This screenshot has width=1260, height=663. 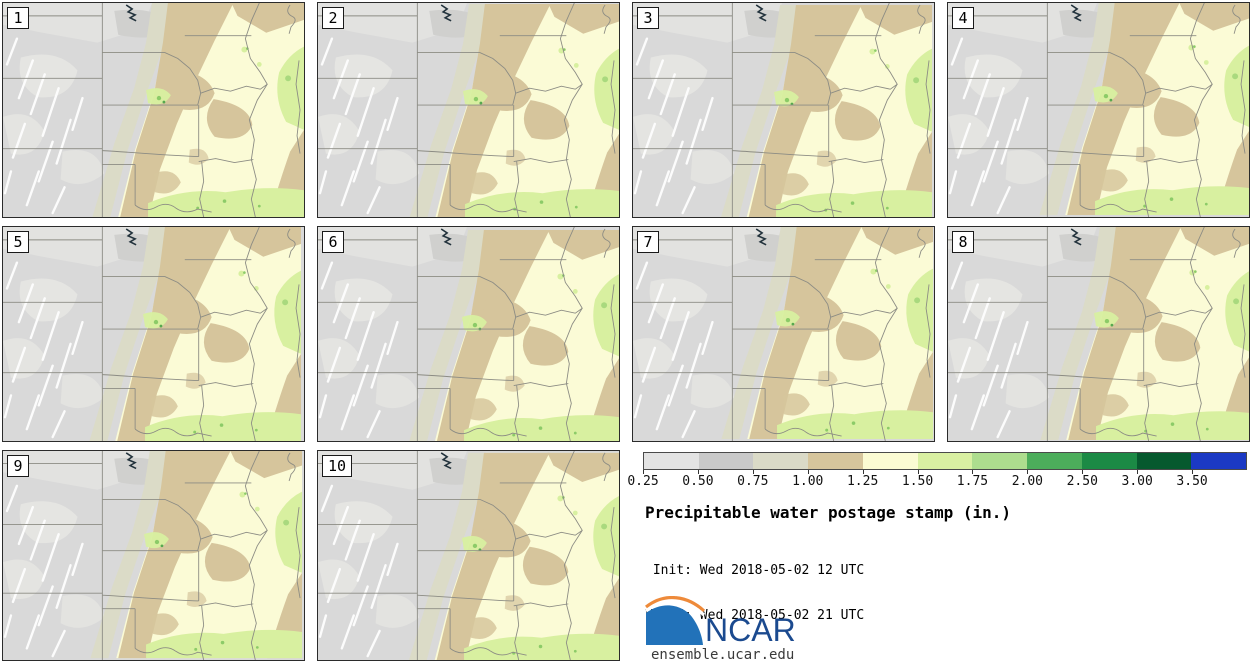 I want to click on colorbar-tick-label: 2.00, so click(x=1027, y=481).